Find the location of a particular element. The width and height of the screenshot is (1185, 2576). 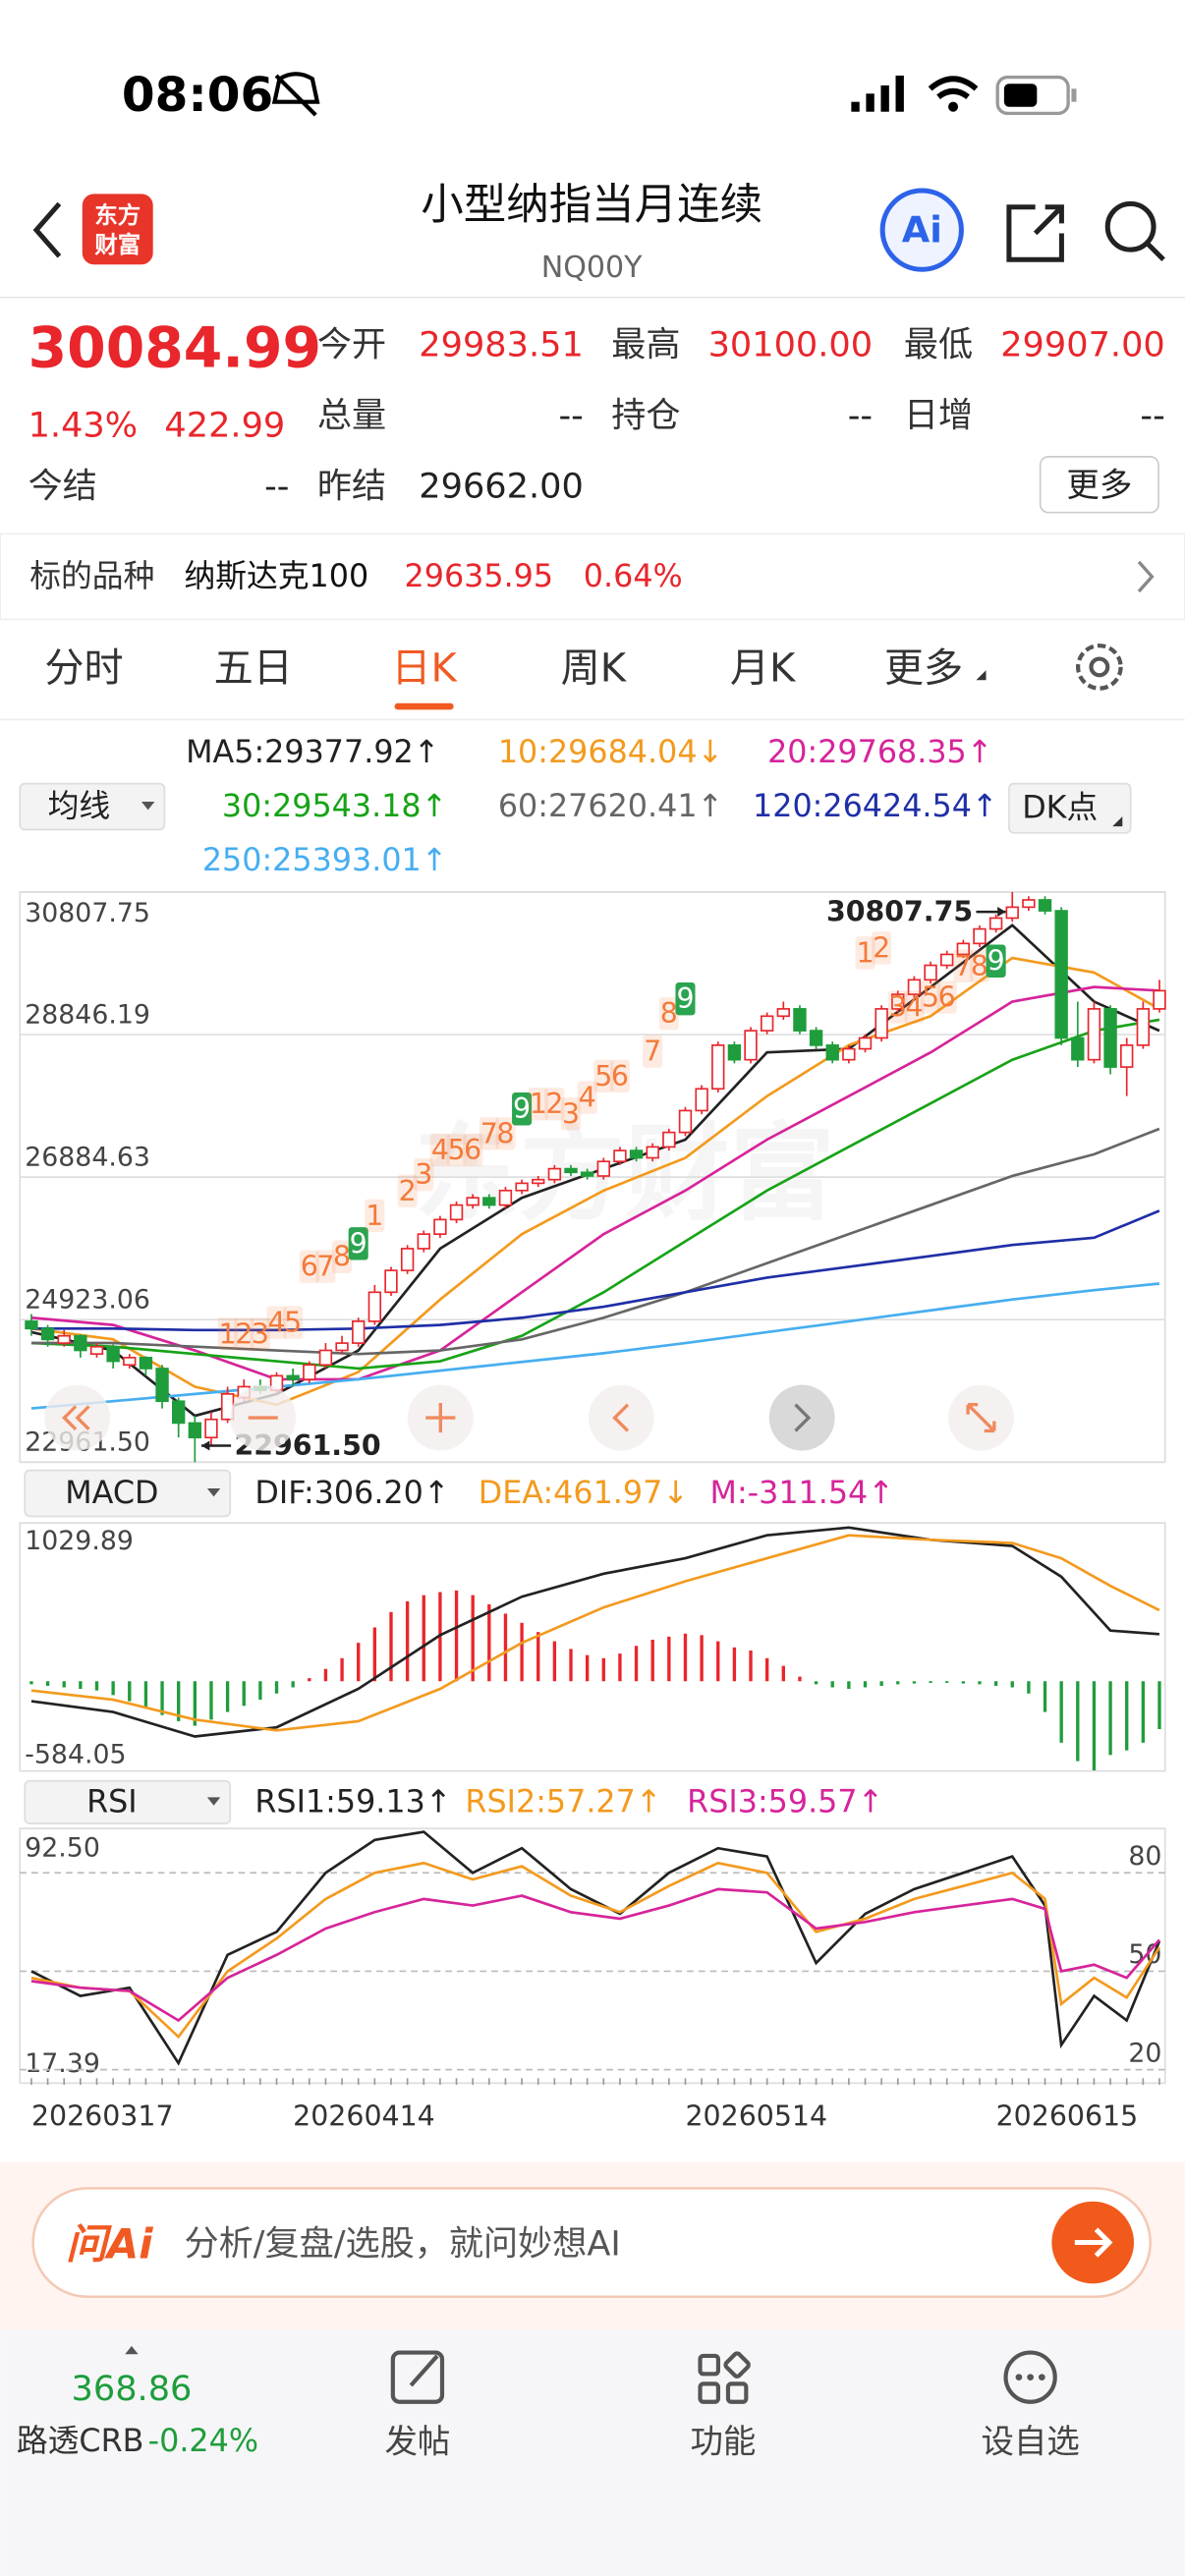

zoom-out is located at coordinates (263, 1417).